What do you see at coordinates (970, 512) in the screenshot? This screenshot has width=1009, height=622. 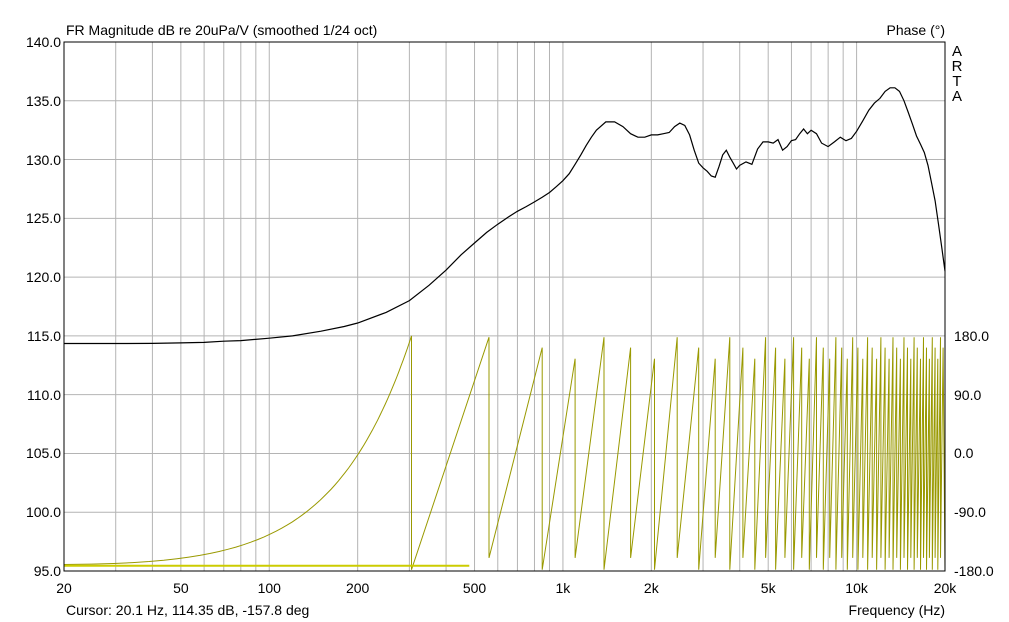 I see `y2-tick-label: -90.0` at bounding box center [970, 512].